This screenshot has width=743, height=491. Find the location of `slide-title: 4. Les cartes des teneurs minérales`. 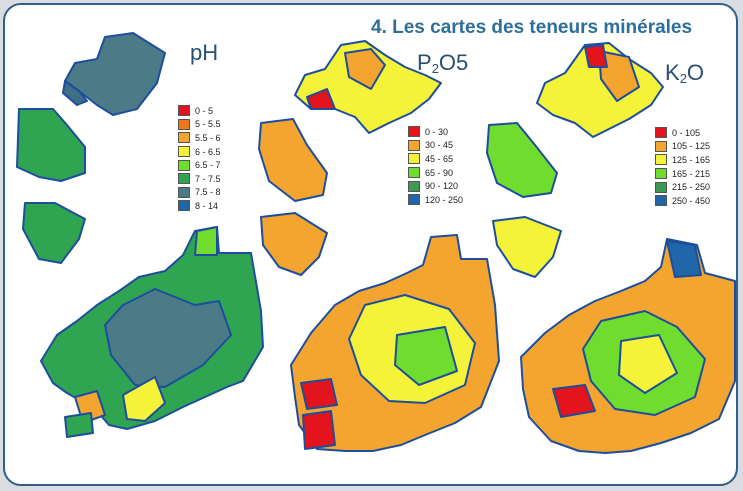

slide-title: 4. Les cartes des teneurs minérales is located at coordinates (532, 27).